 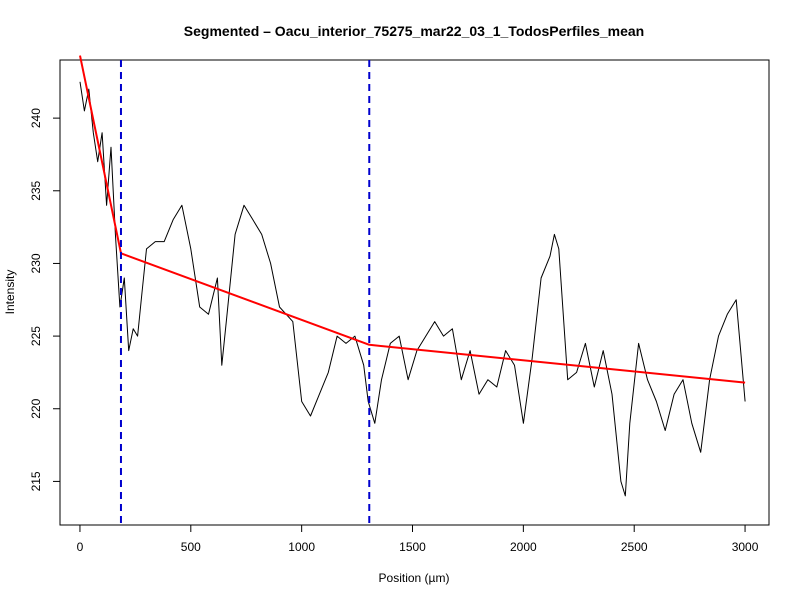 What do you see at coordinates (36, 408) in the screenshot?
I see `y-tick-label: 220` at bounding box center [36, 408].